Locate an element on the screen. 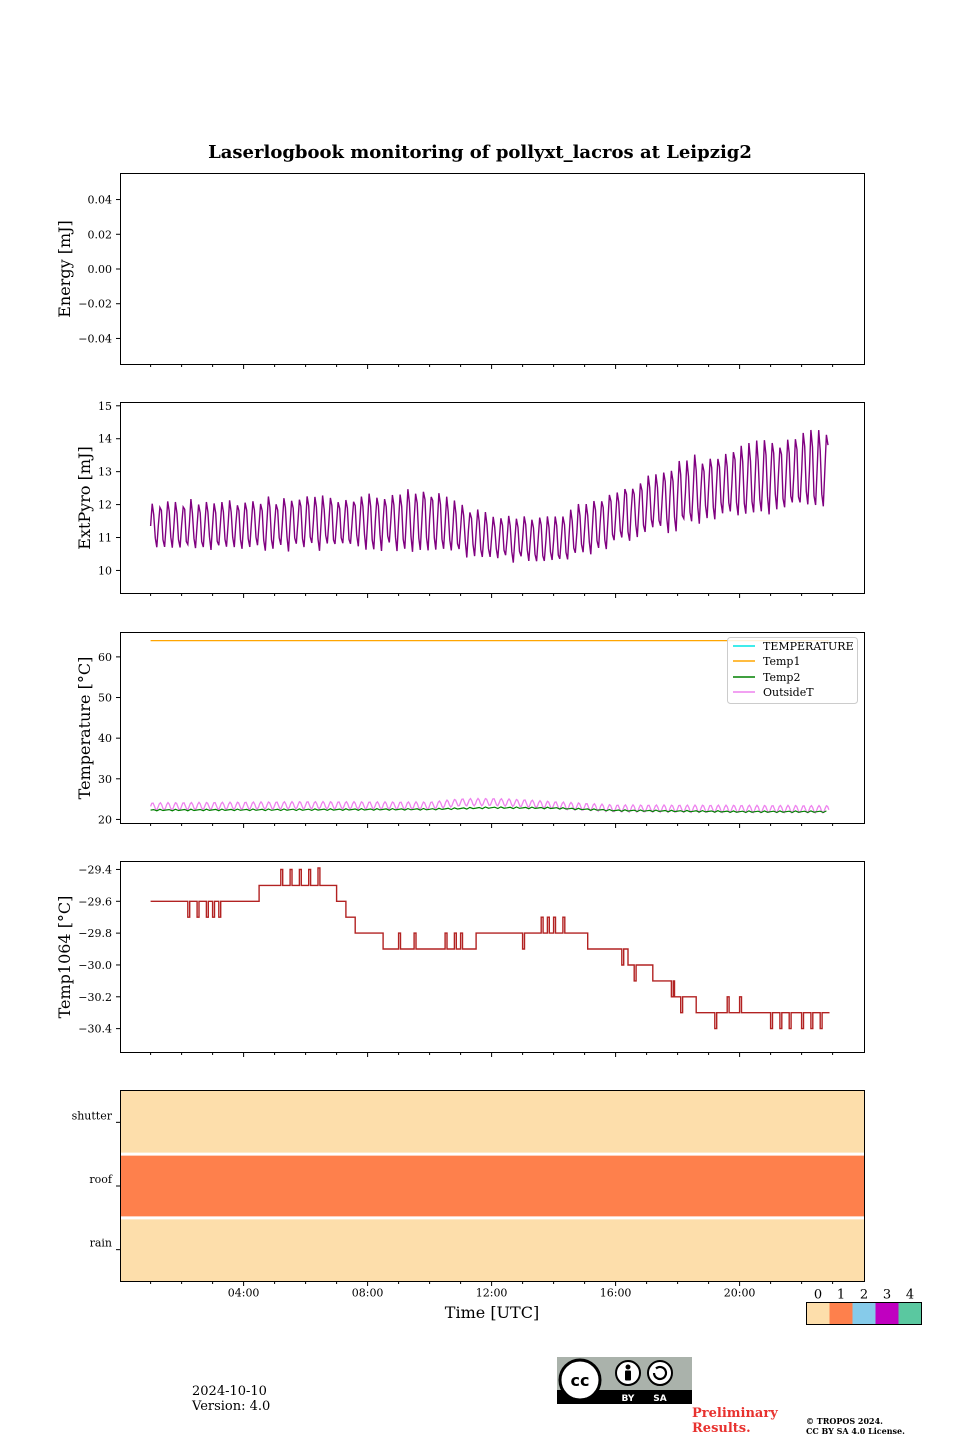  temperature-y-ticks: 20 30 40 50 60 is located at coordinates (109, 738).